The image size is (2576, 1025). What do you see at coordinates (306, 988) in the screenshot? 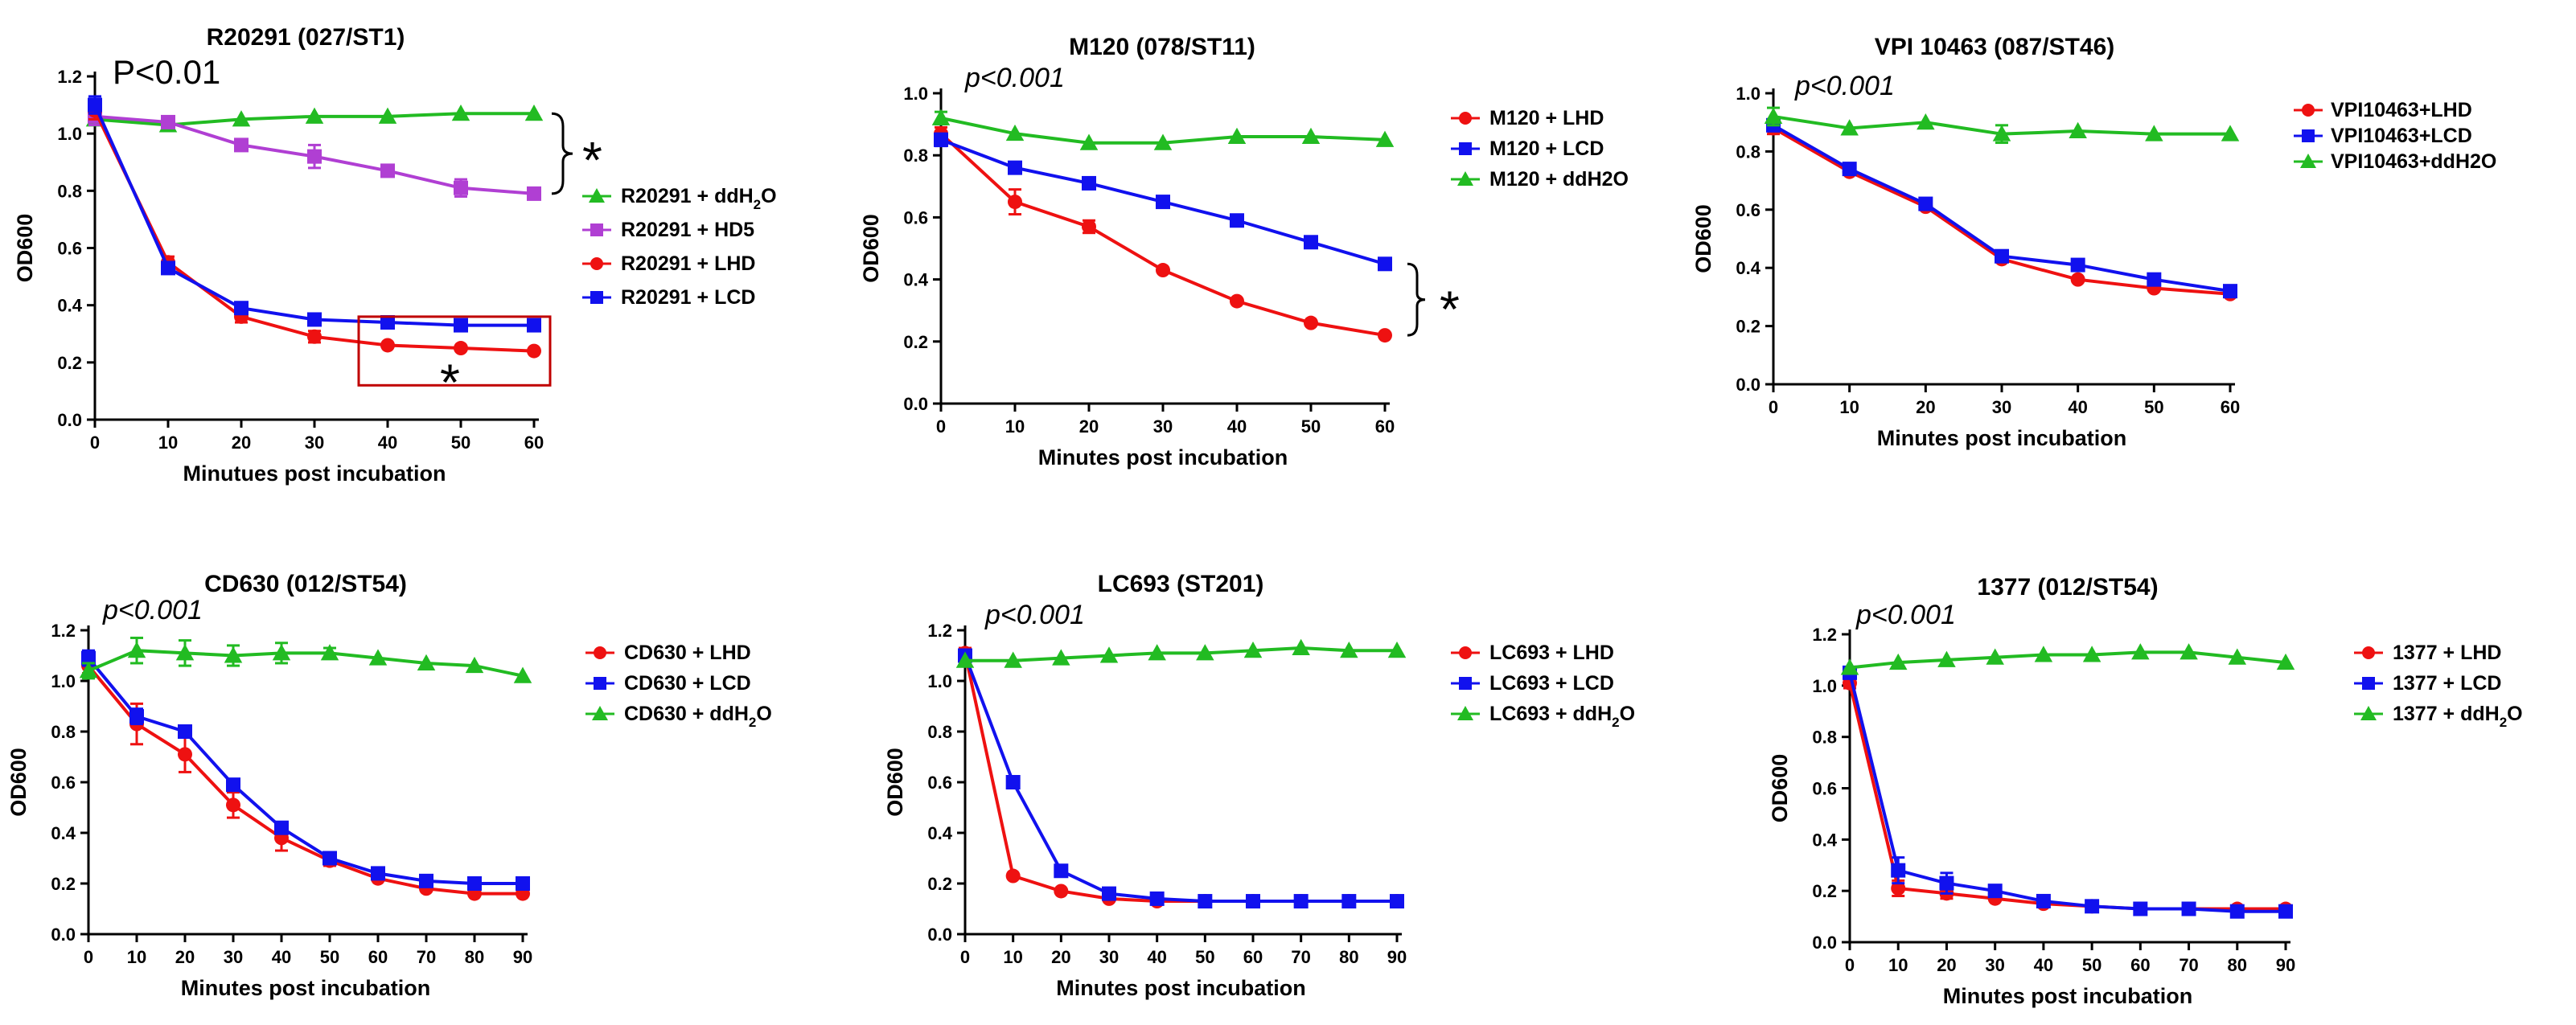
I see `x-axis-label: Minutes post incubation` at bounding box center [306, 988].